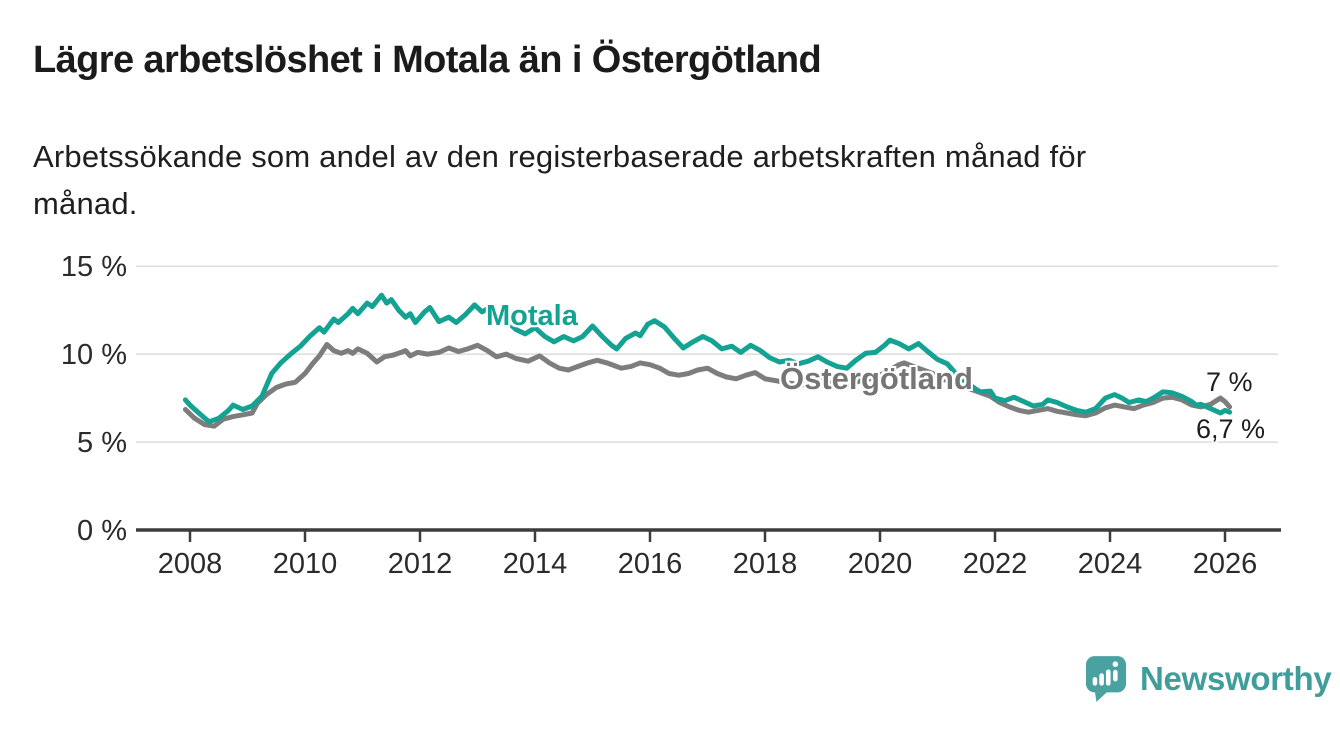 The width and height of the screenshot is (1340, 734). Describe the element at coordinates (190, 564) in the screenshot. I see `x-tick-label: 2008` at that location.